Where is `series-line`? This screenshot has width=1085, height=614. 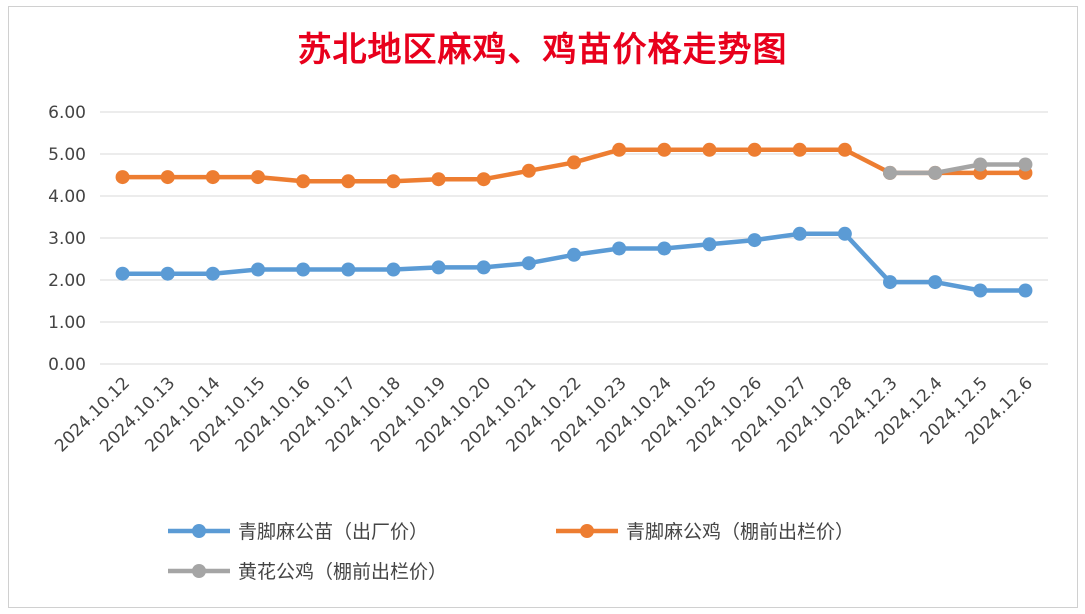 series-line is located at coordinates (958, 169).